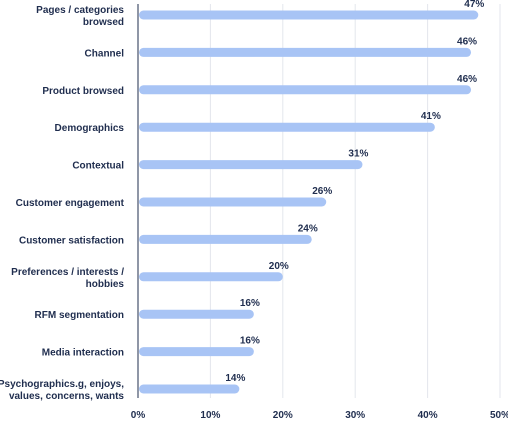 This screenshot has height=422, width=508. I want to click on category-label: Channel, so click(105, 53).